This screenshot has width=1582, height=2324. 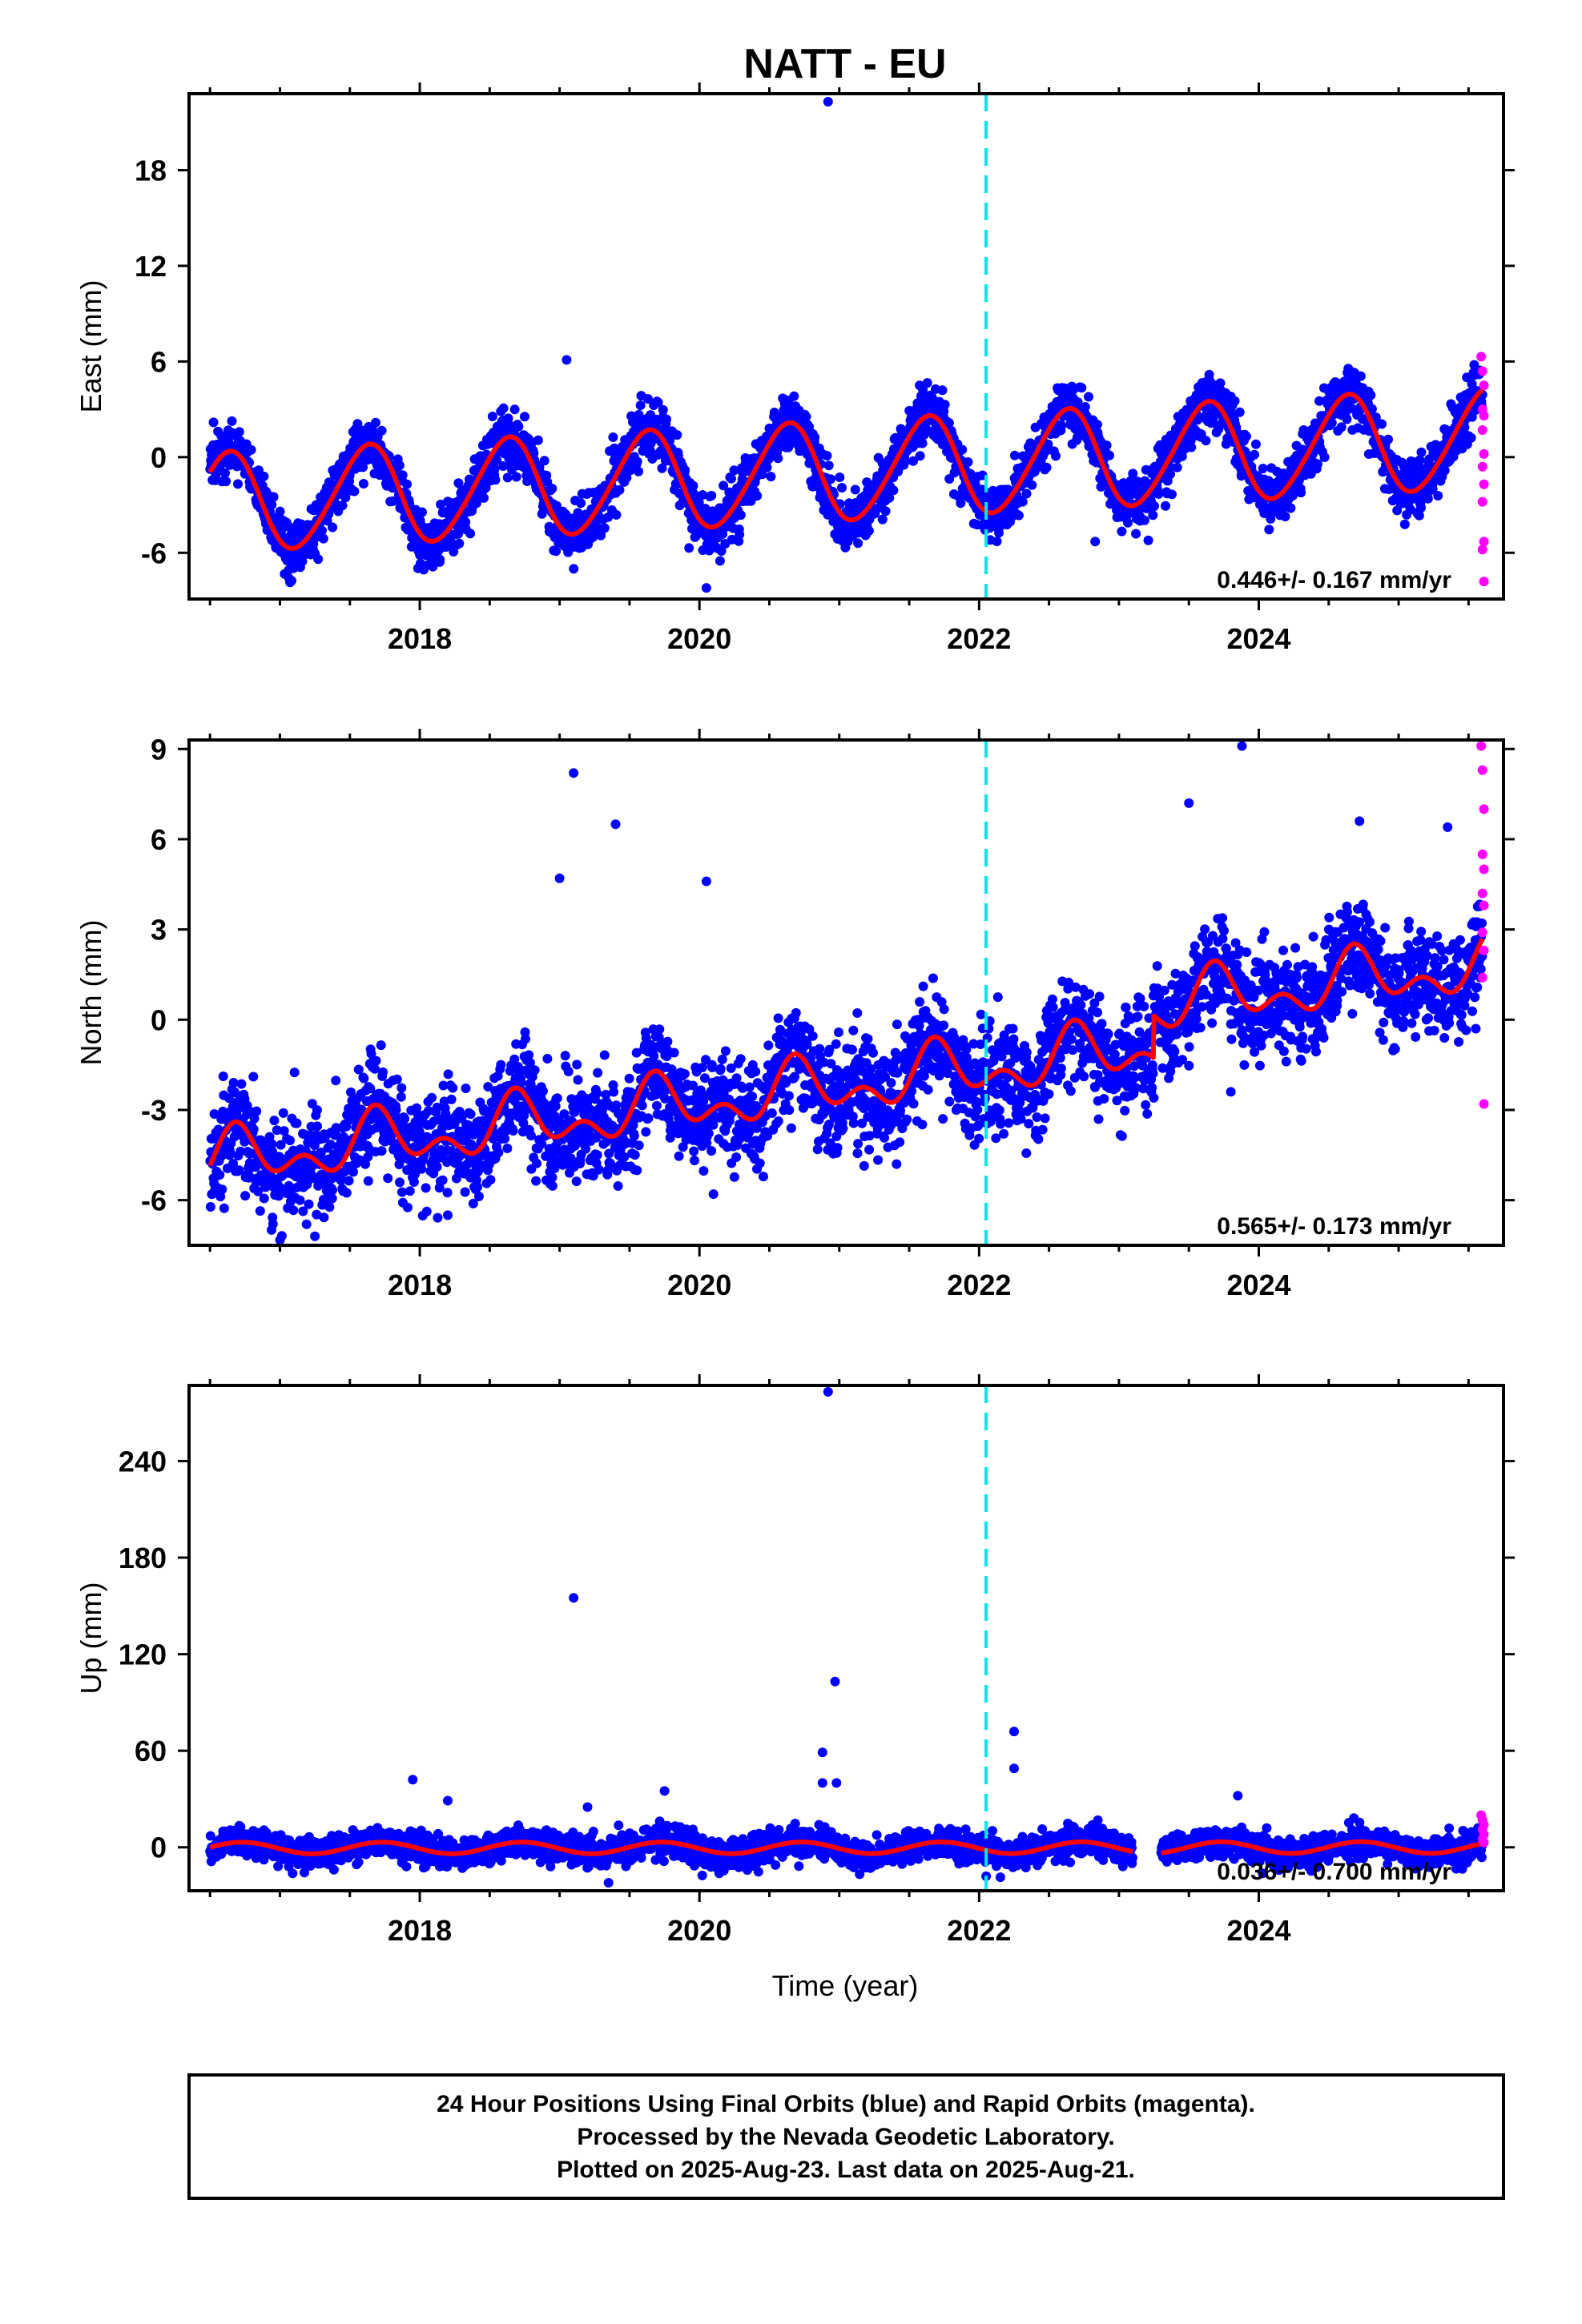 I want to click on outlier-points, so click(x=831, y=345).